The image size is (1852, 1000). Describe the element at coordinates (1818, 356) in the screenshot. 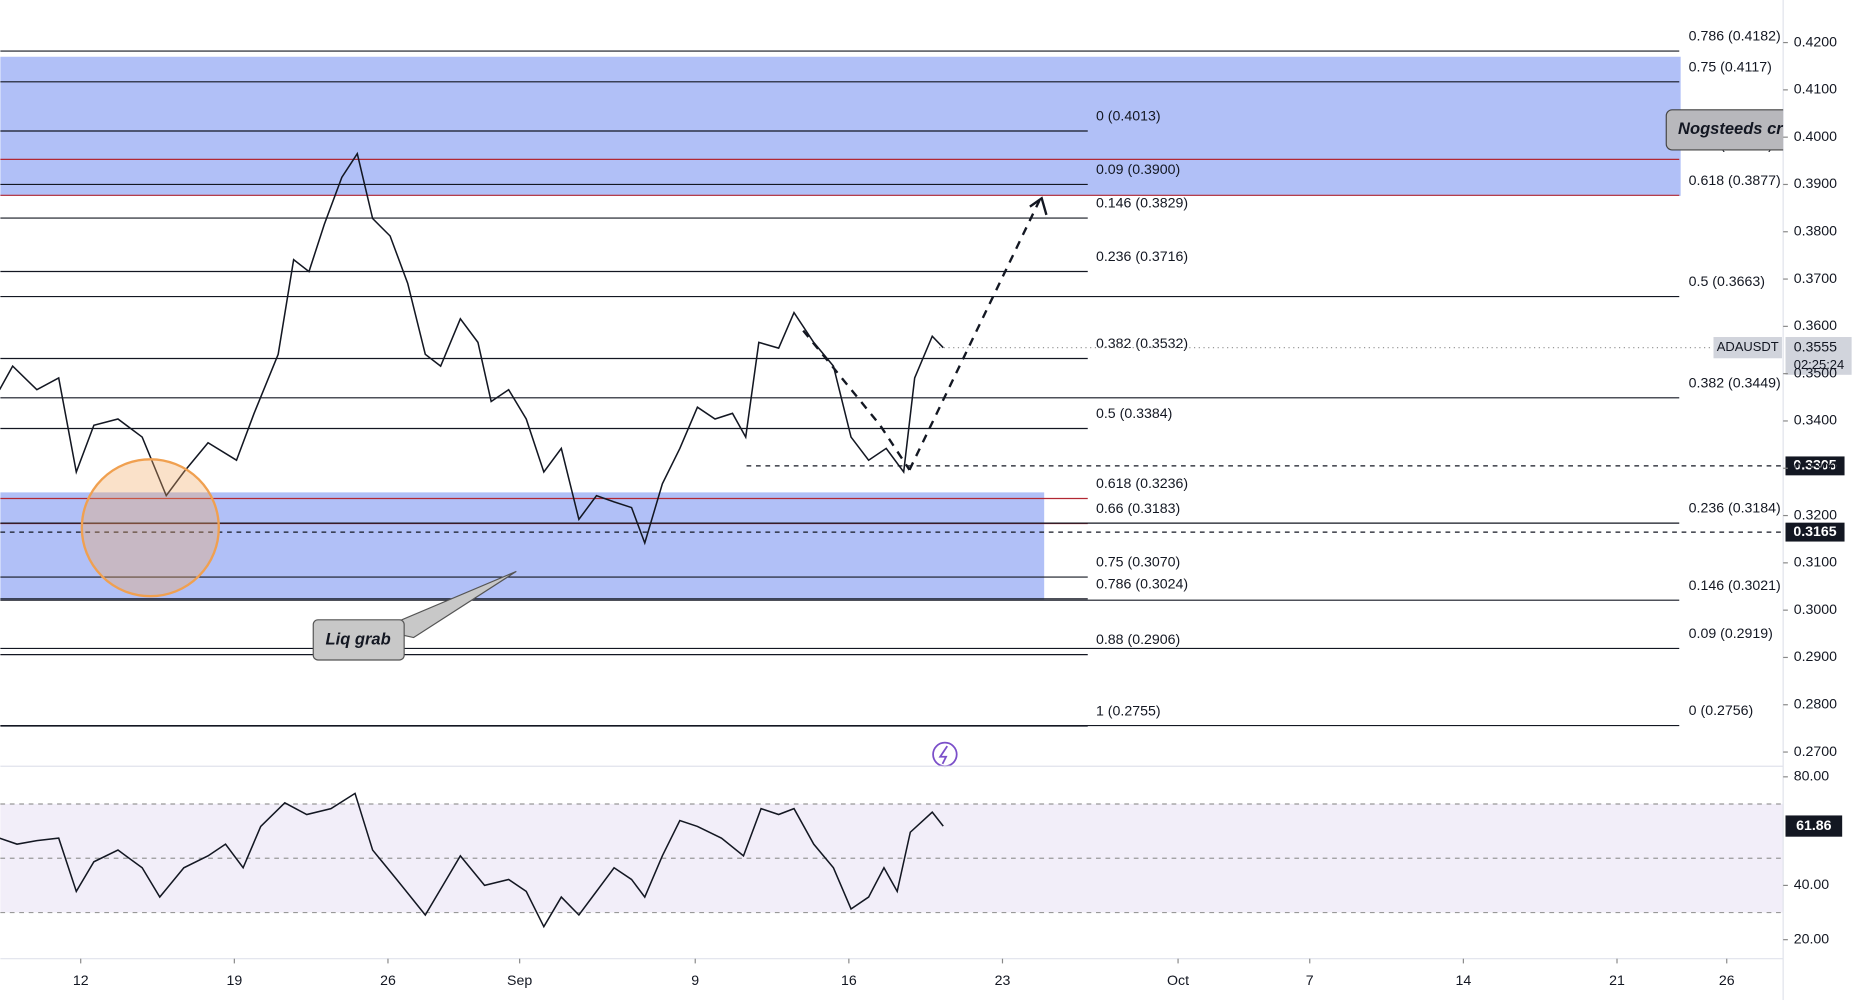

I see `last-price-tag` at that location.